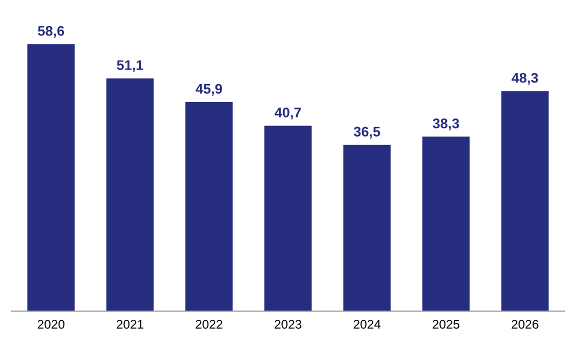  What do you see at coordinates (446, 124) in the screenshot?
I see `data-label: 38,3` at bounding box center [446, 124].